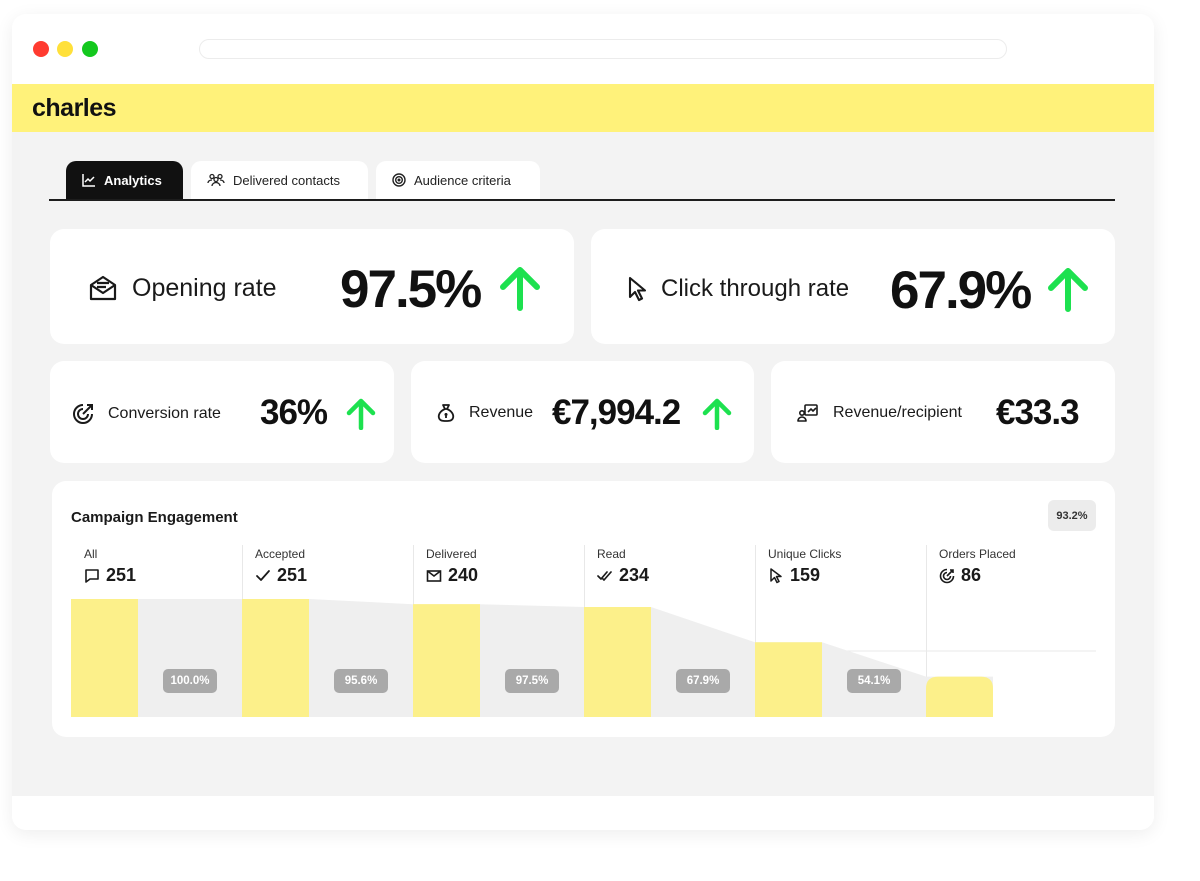 The image size is (1200, 881). I want to click on kpi-card-conversion-rate: Conversion rate 36%, so click(222, 412).